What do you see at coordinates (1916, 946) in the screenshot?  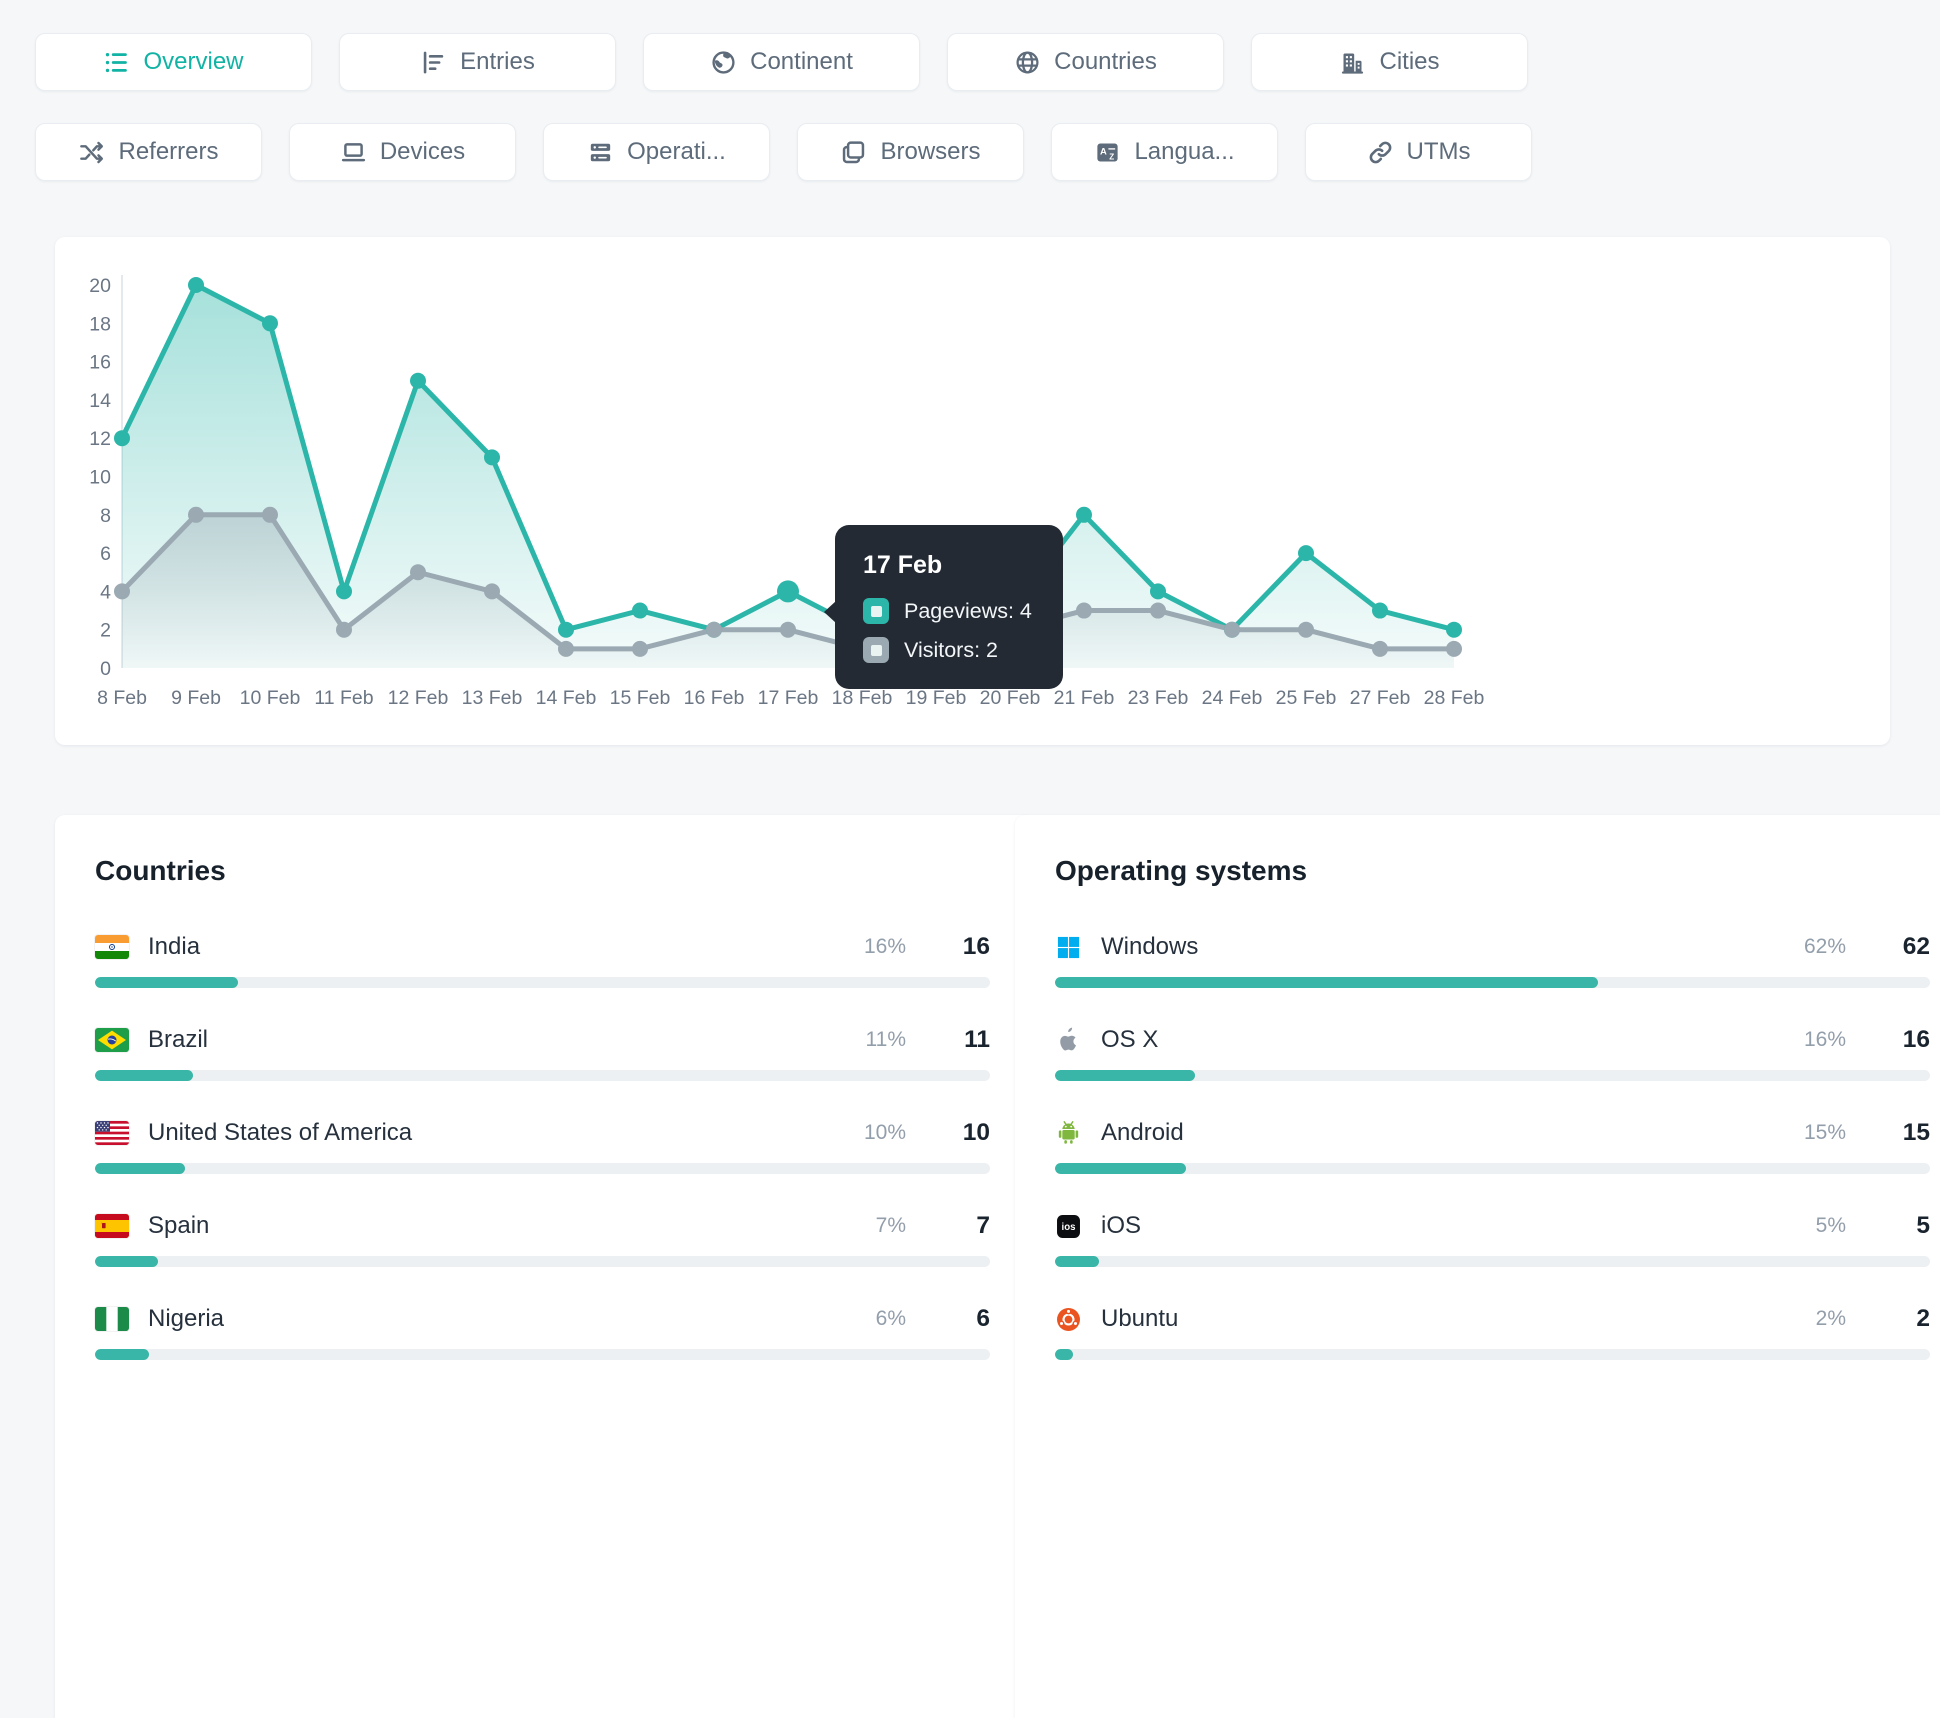 I see `os-count: 62` at bounding box center [1916, 946].